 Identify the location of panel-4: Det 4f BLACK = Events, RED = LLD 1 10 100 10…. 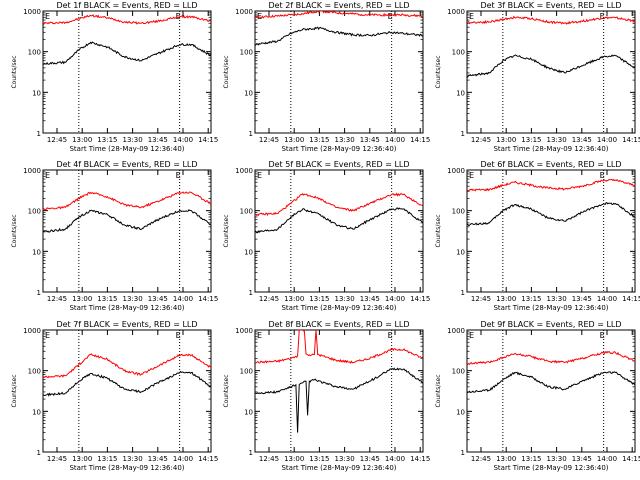
(114, 236).